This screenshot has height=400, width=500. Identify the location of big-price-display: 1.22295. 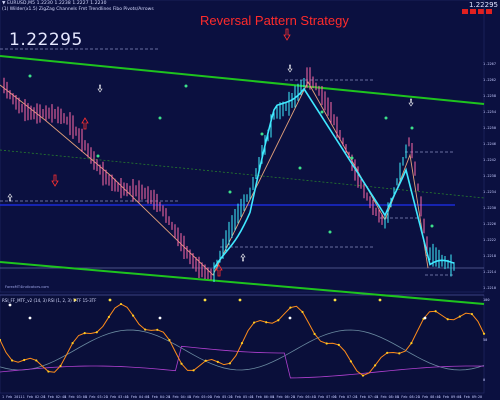
(46, 40).